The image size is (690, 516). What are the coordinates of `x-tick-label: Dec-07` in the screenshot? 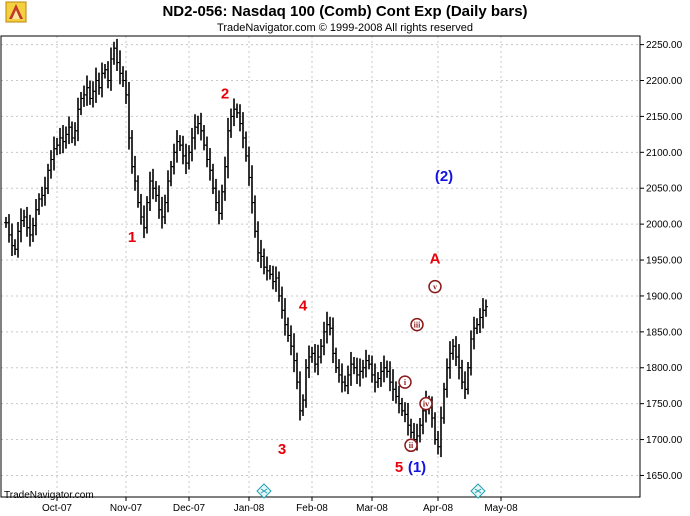 It's located at (189, 508).